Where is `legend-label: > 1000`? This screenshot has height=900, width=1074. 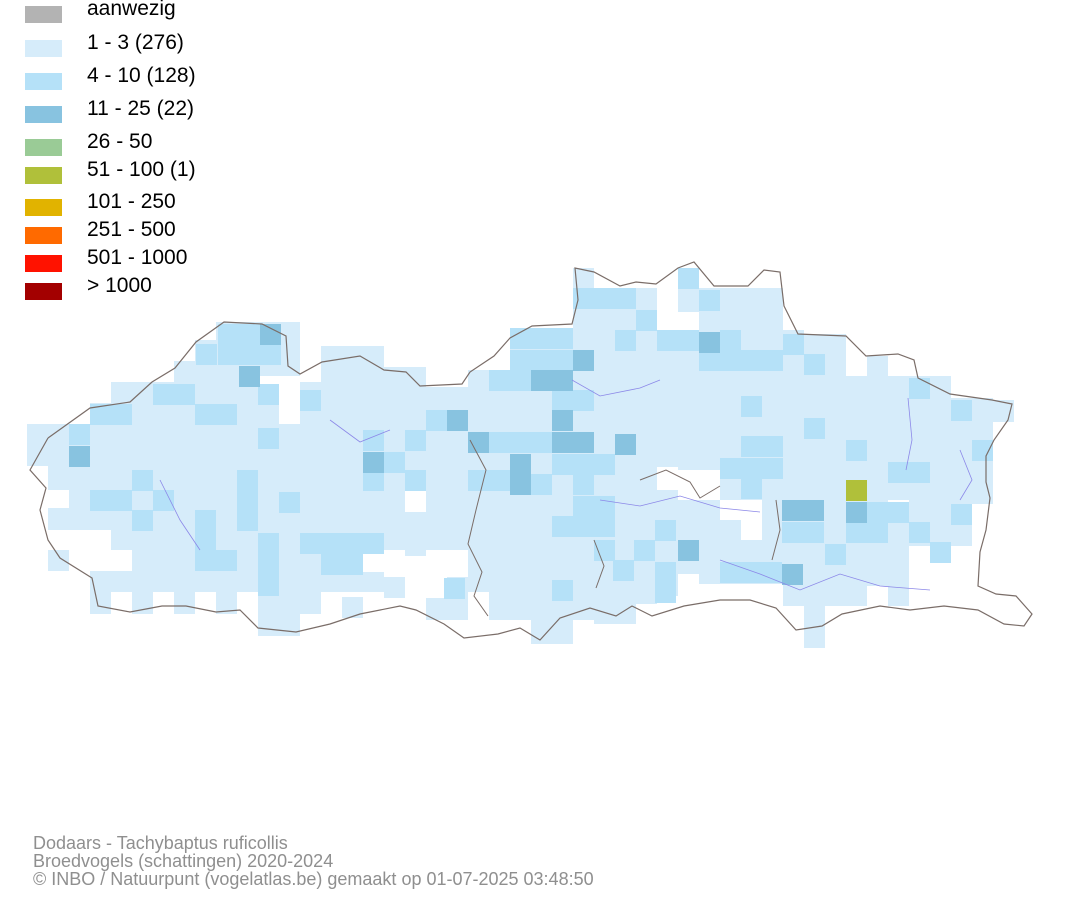 legend-label: > 1000 is located at coordinates (119, 285).